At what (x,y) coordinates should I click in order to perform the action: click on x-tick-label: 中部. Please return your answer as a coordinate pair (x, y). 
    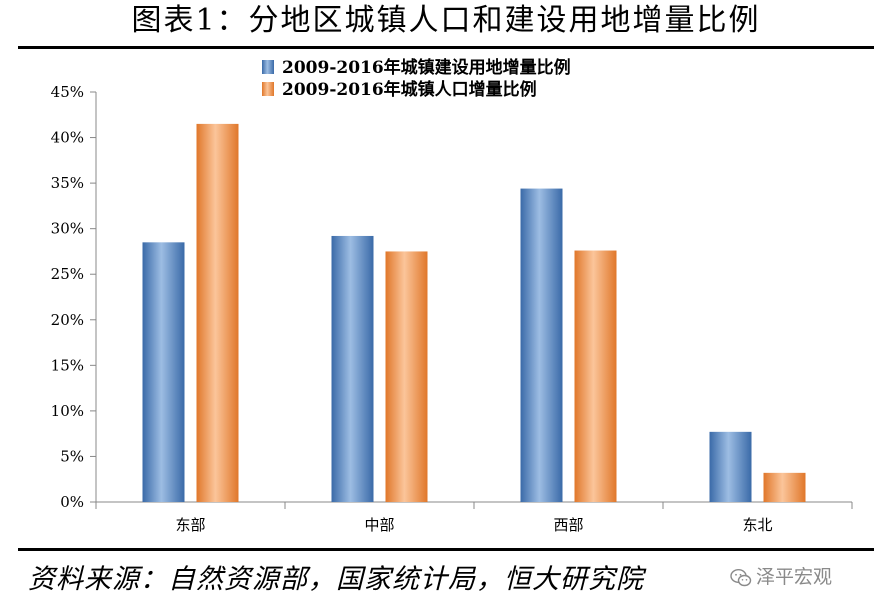
    Looking at the image, I should click on (379, 525).